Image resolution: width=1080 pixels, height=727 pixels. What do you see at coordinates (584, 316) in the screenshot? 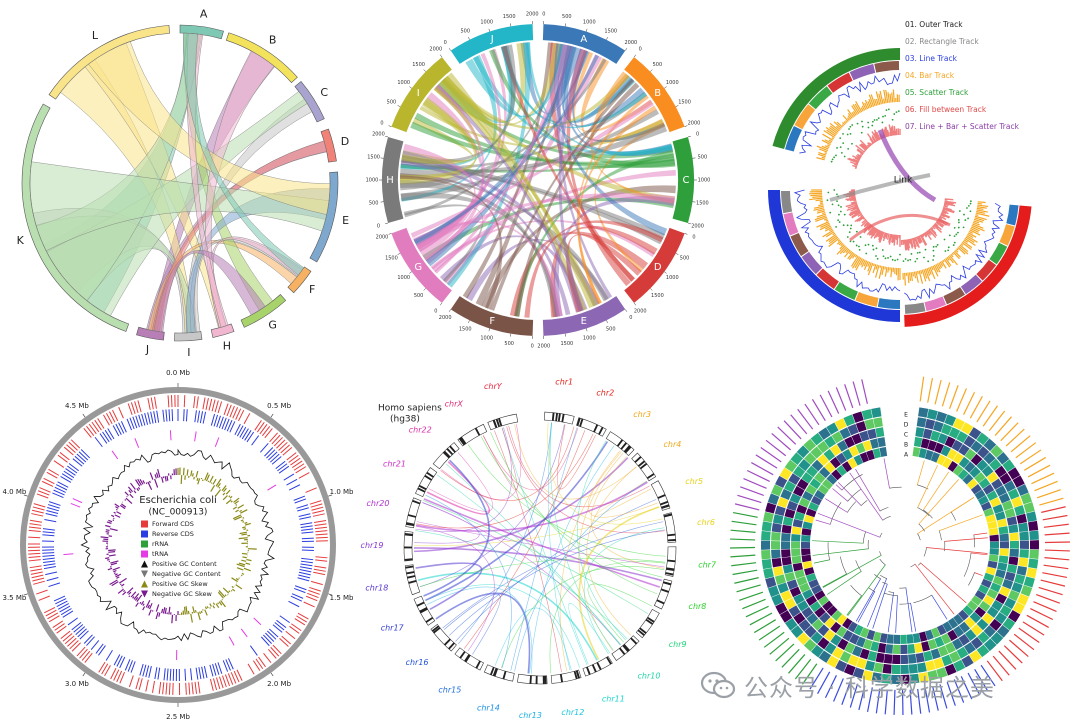
I see `sector-arc-E` at bounding box center [584, 316].